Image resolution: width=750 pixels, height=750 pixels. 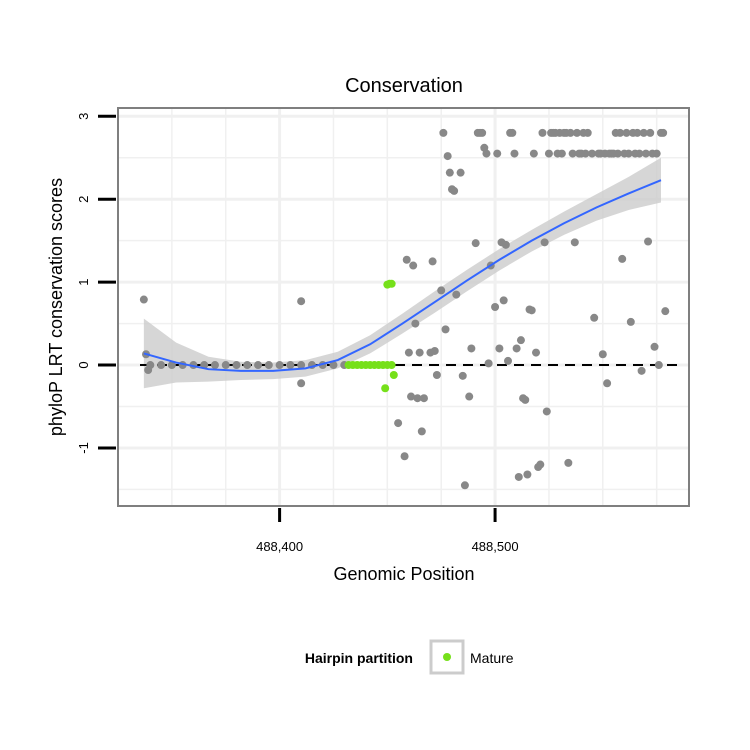 I want to click on y-tick-label: -1, so click(x=83, y=448).